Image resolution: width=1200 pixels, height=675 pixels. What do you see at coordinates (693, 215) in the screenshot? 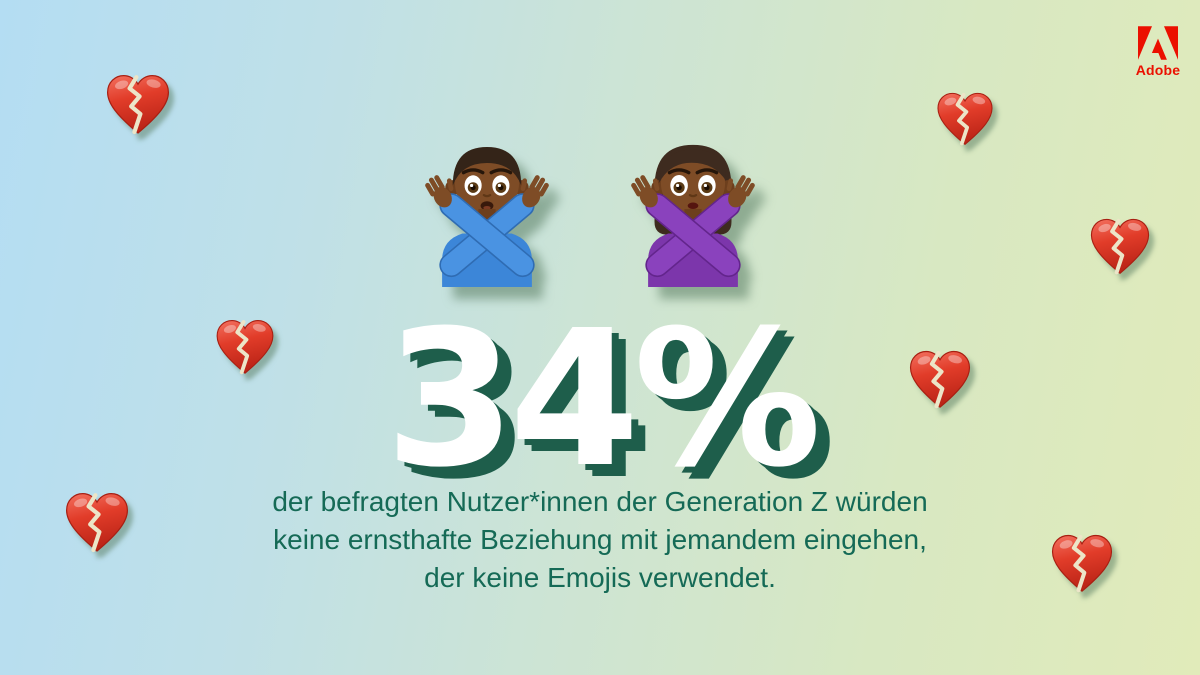
I see `woman-gesturing-no-emoji` at bounding box center [693, 215].